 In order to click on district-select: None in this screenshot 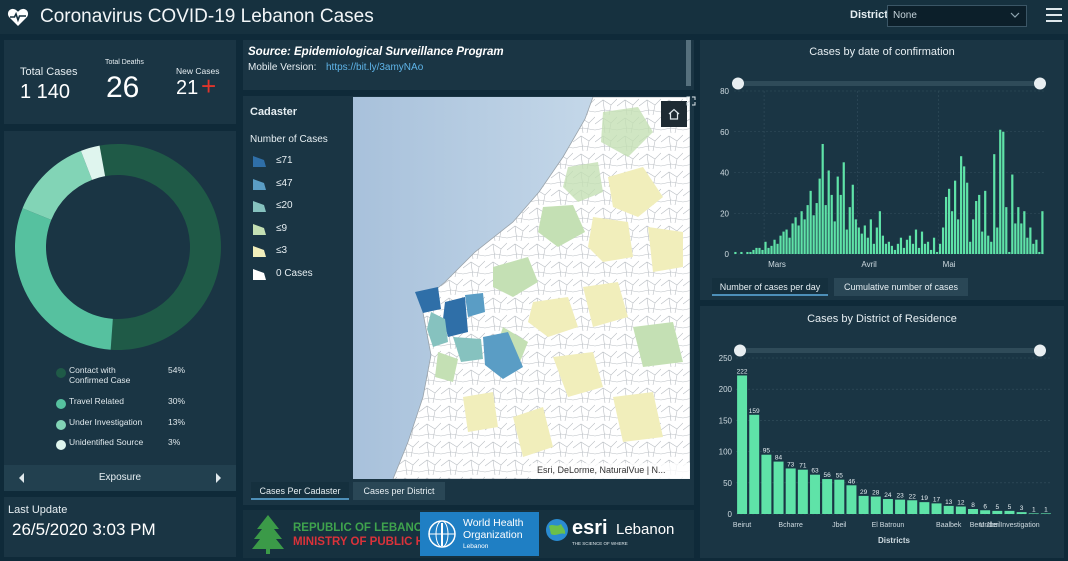, I will do `click(957, 16)`.